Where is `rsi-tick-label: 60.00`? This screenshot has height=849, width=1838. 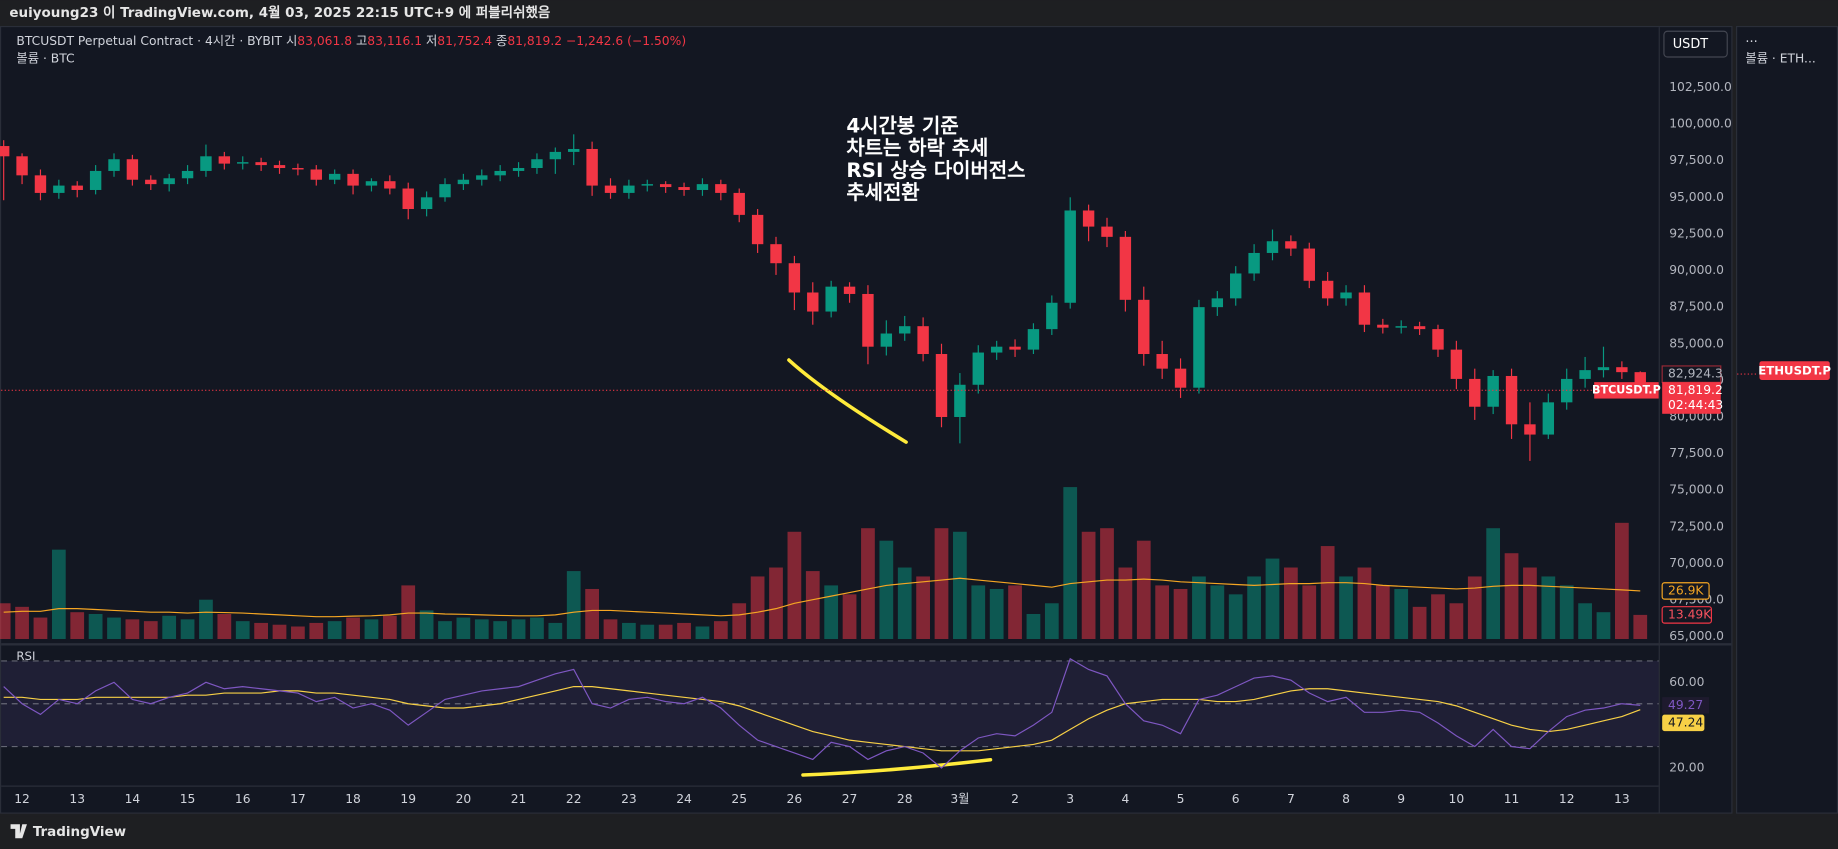
rsi-tick-label: 60.00 is located at coordinates (1686, 682).